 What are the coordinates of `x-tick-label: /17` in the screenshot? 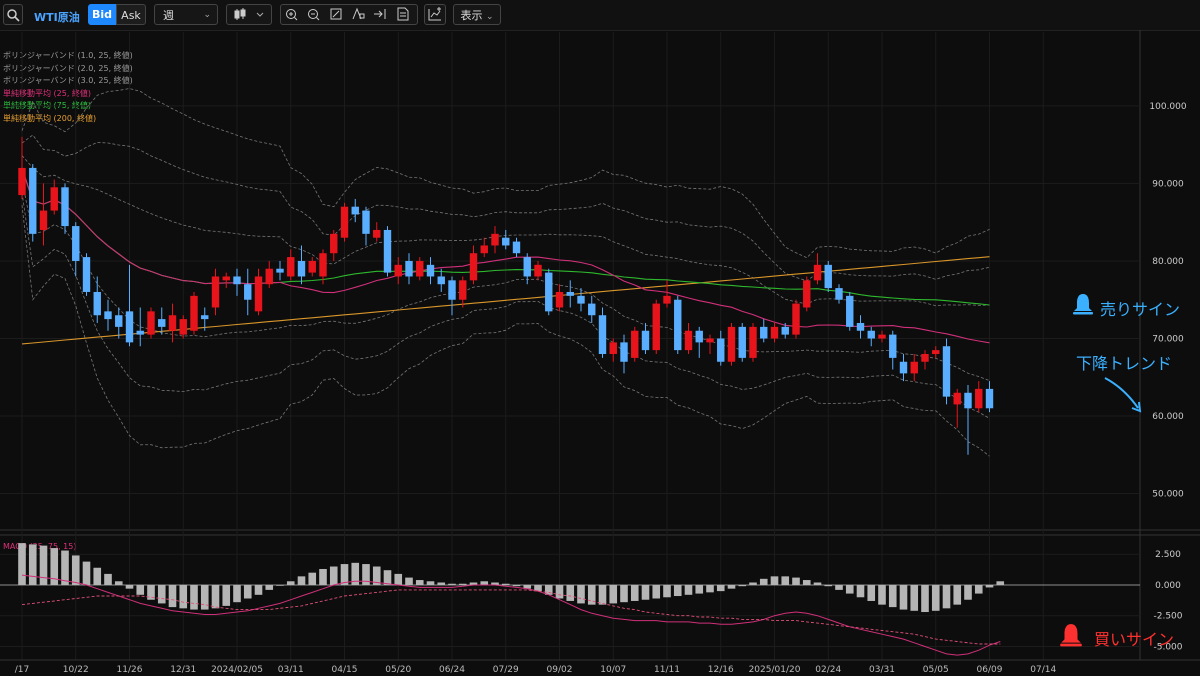 It's located at (22, 670).